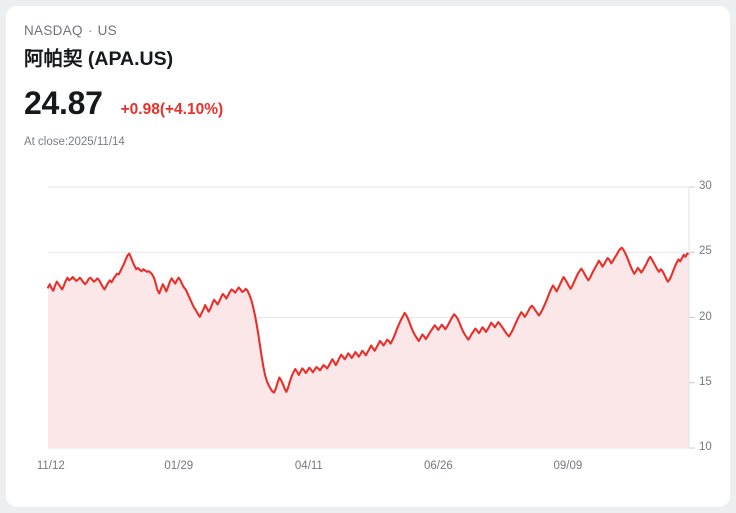 Image resolution: width=736 pixels, height=513 pixels. I want to click on quote-row: 24.87 +0.98(+4.10%), so click(349, 103).